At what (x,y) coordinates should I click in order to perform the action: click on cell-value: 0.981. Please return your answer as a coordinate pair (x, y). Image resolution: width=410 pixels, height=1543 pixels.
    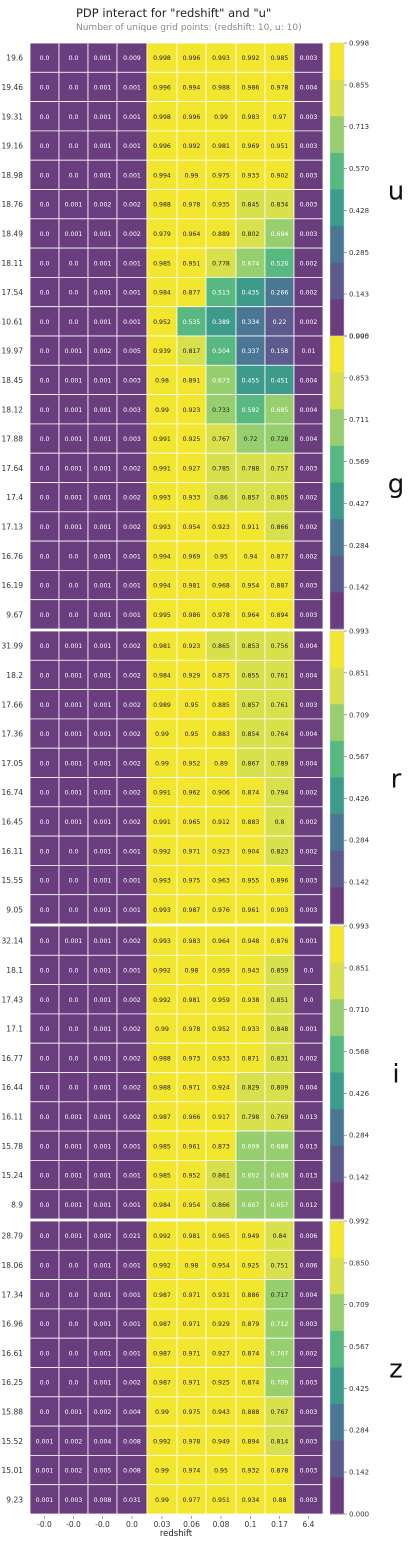
    Looking at the image, I should click on (192, 586).